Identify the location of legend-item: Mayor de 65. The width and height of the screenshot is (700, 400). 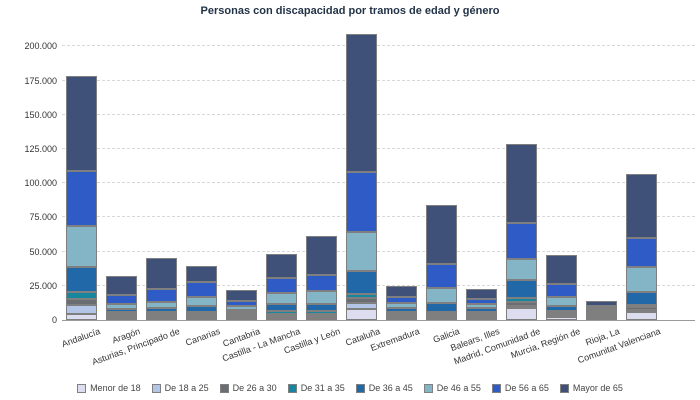
(591, 388).